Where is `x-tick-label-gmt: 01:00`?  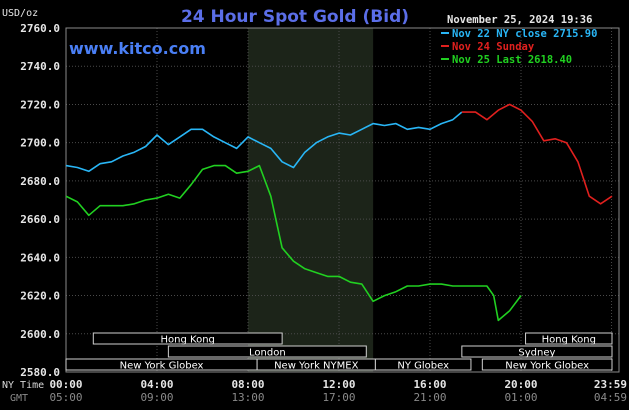
x-tick-label-gmt: 01:00 is located at coordinates (520, 397).